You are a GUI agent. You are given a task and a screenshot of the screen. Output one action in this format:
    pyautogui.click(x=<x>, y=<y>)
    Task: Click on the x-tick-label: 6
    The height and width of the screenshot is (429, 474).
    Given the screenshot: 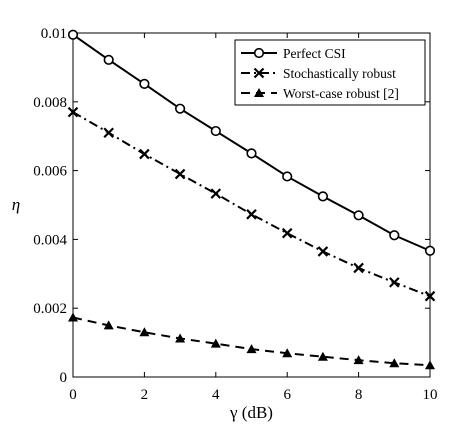 What is the action you would take?
    pyautogui.click(x=287, y=395)
    